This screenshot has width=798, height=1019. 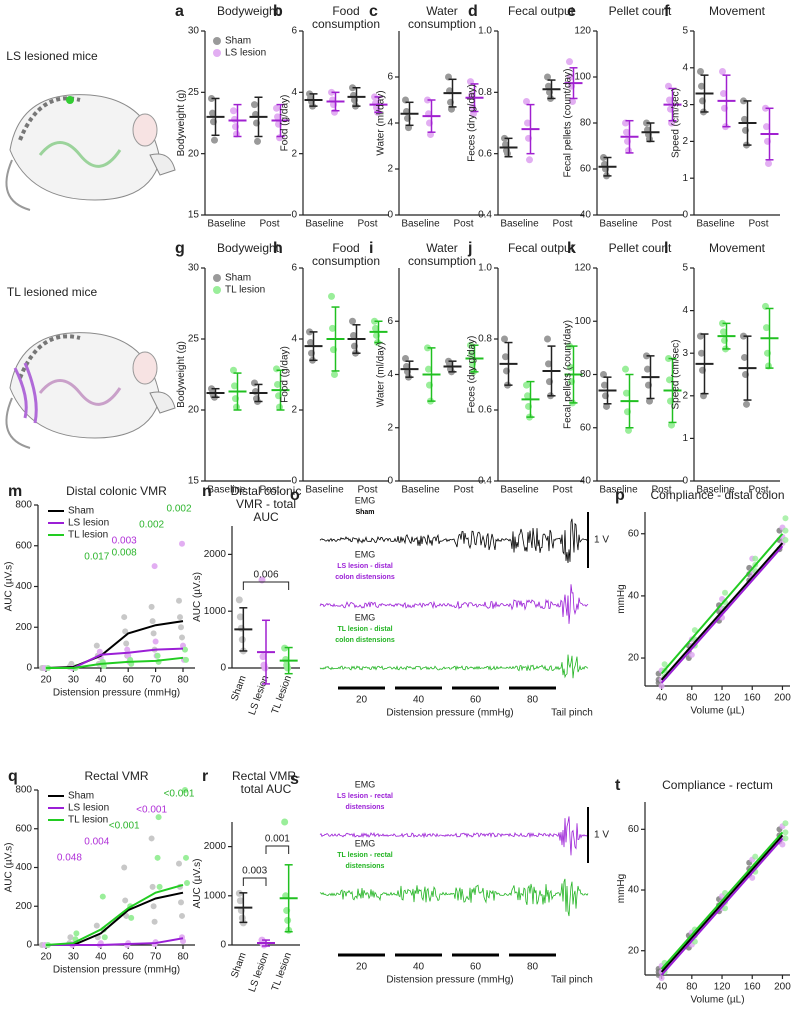 What do you see at coordinates (245, 53) in the screenshot?
I see `legend-label: LS lesion` at bounding box center [245, 53].